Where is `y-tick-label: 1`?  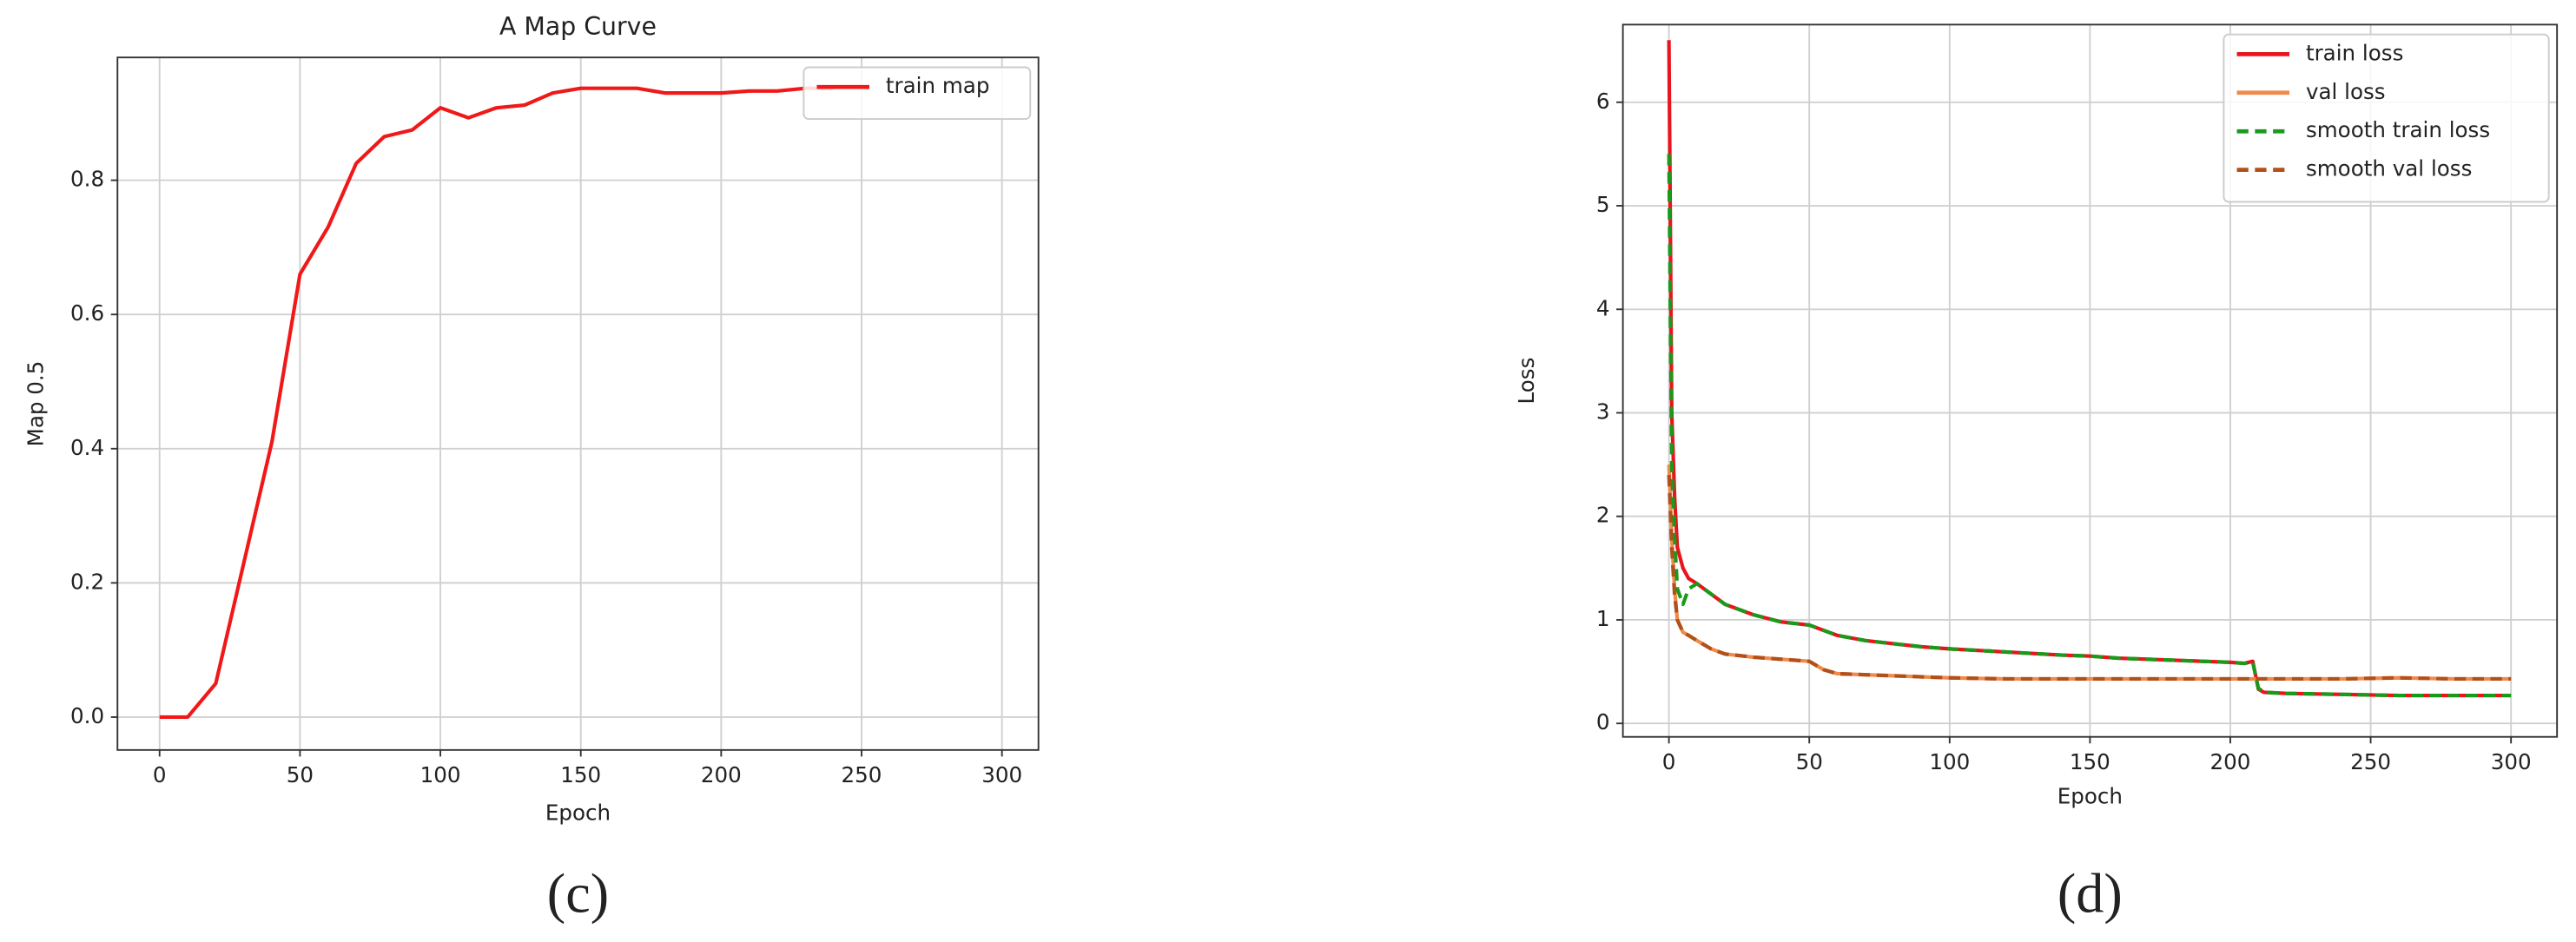 y-tick-label: 1 is located at coordinates (1603, 618).